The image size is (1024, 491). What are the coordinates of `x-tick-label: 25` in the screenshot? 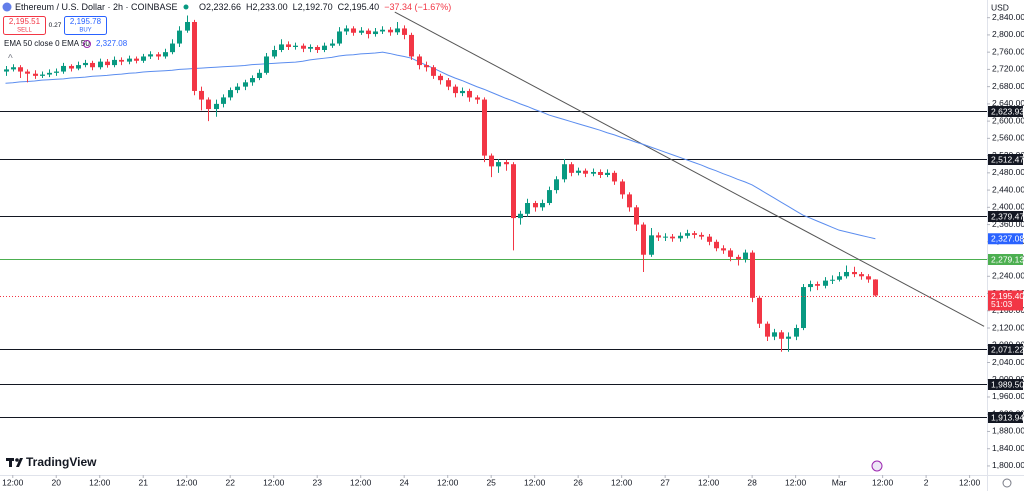 It's located at (491, 482).